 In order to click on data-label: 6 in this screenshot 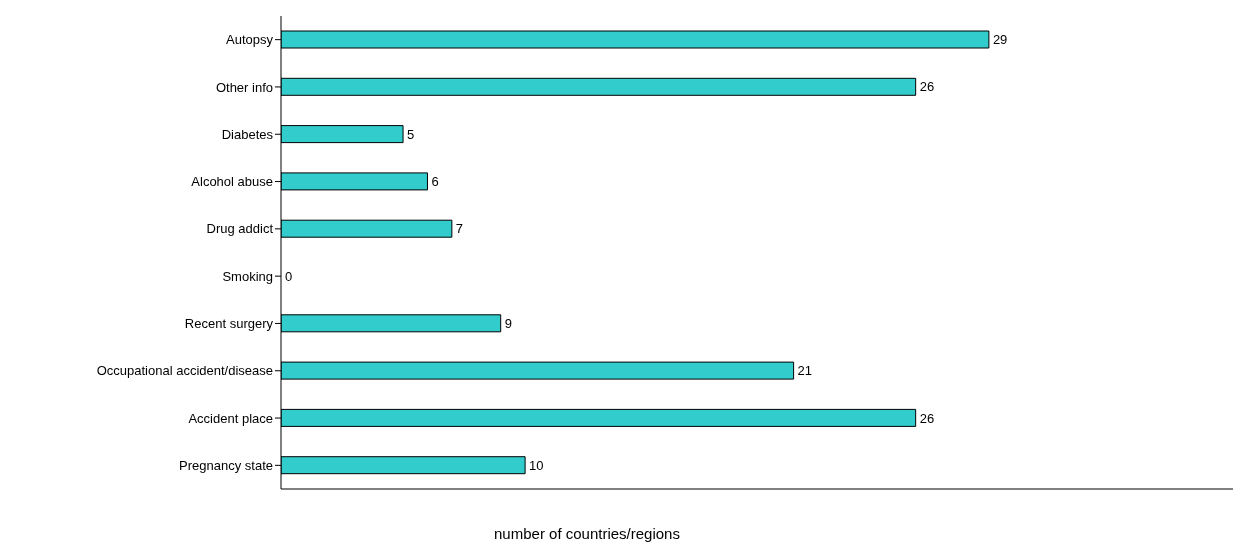, I will do `click(435, 182)`.